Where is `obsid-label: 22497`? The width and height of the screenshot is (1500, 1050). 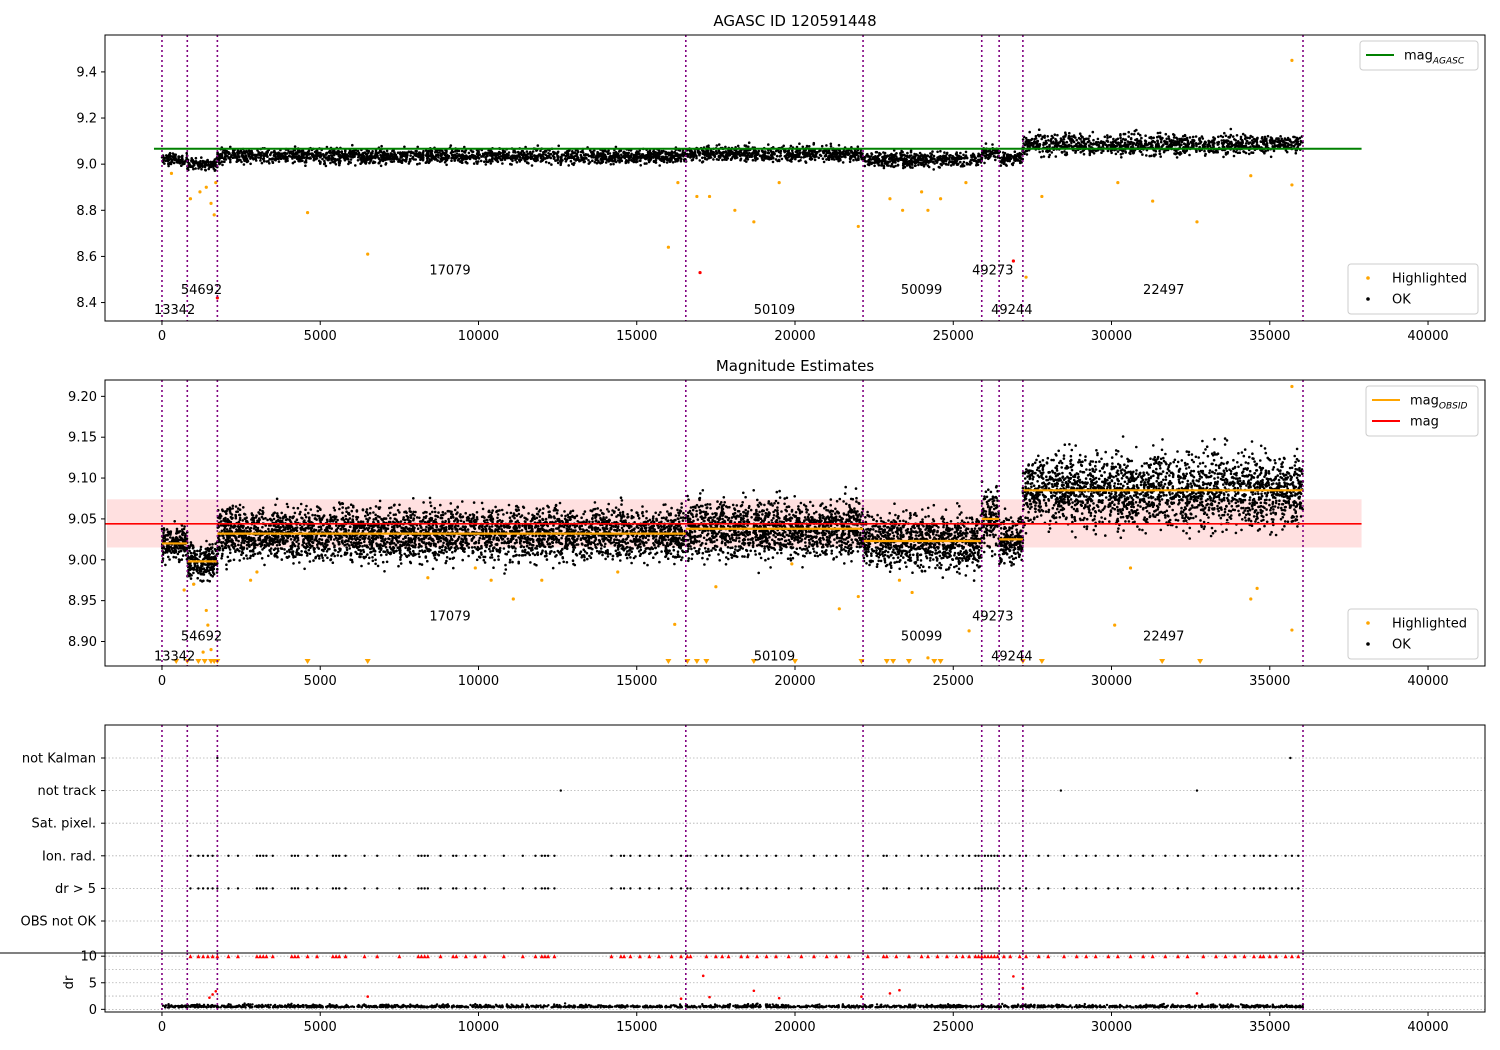 obsid-label: 22497 is located at coordinates (1163, 290).